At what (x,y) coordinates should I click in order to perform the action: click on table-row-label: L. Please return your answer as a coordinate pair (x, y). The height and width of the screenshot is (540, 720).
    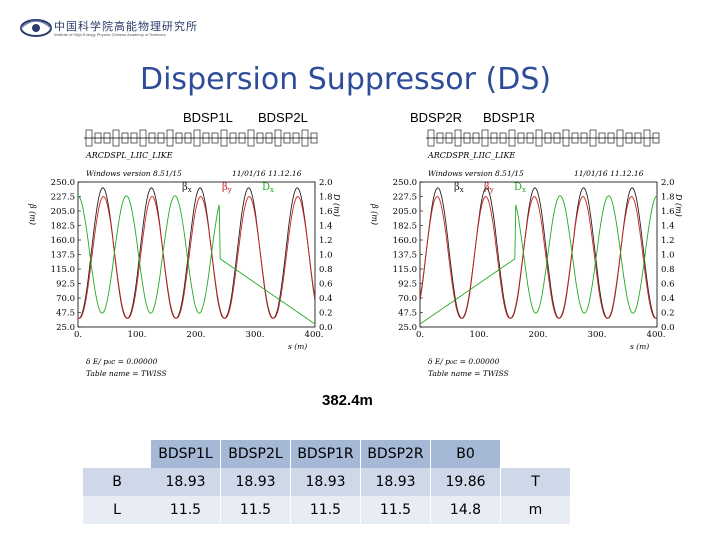
    Looking at the image, I should click on (117, 510).